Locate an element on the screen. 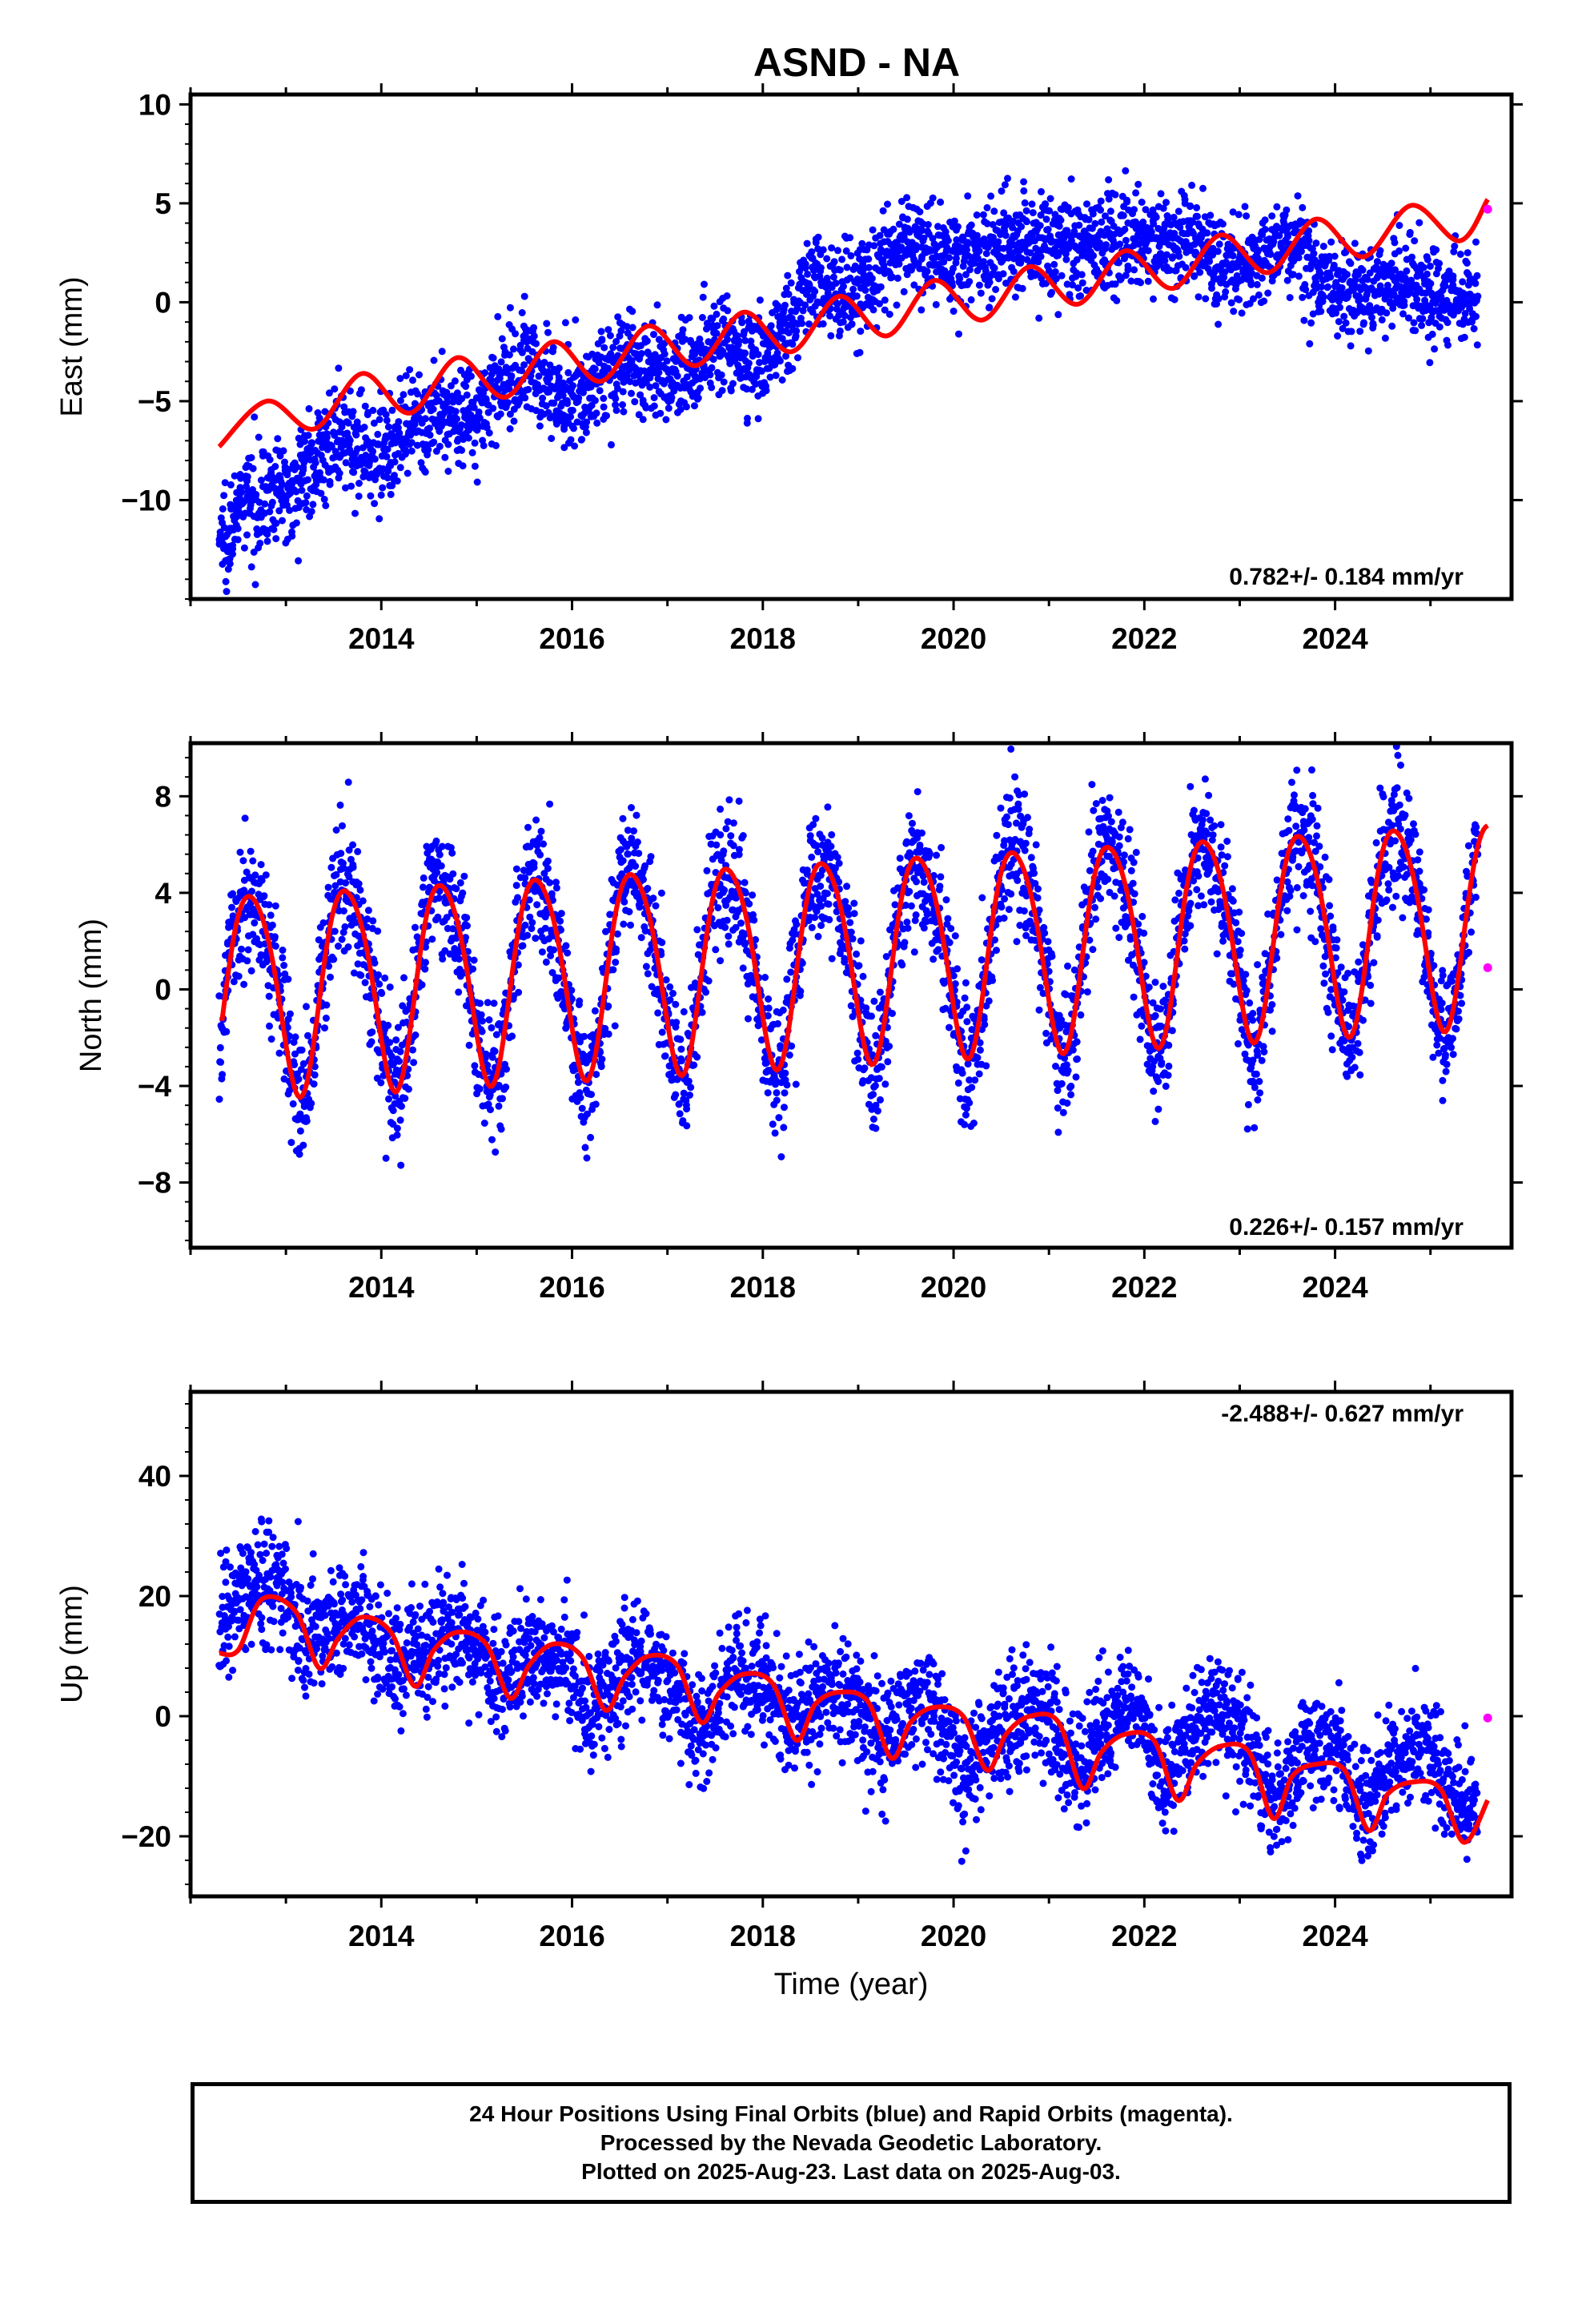 This screenshot has width=1582, height=2324. north-x-tick-label: 2022 is located at coordinates (1144, 1287).